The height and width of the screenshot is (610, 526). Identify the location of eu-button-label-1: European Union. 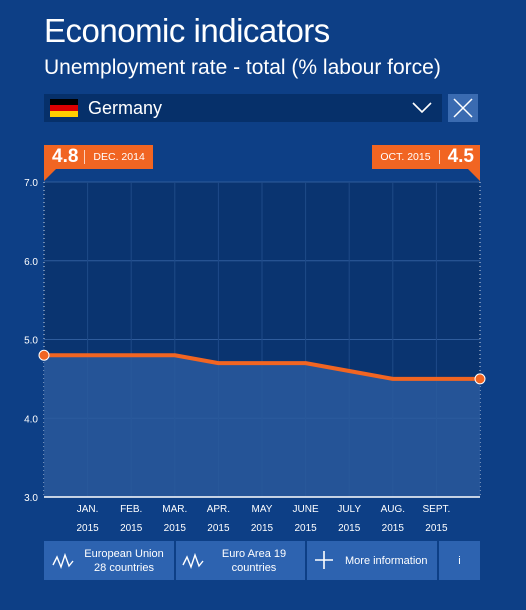
(124, 554).